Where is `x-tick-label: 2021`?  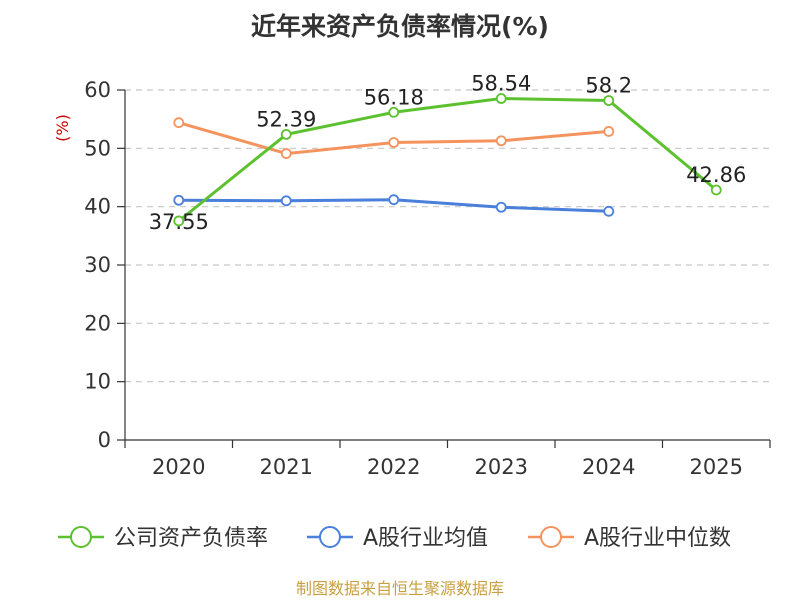 x-tick-label: 2021 is located at coordinates (286, 467).